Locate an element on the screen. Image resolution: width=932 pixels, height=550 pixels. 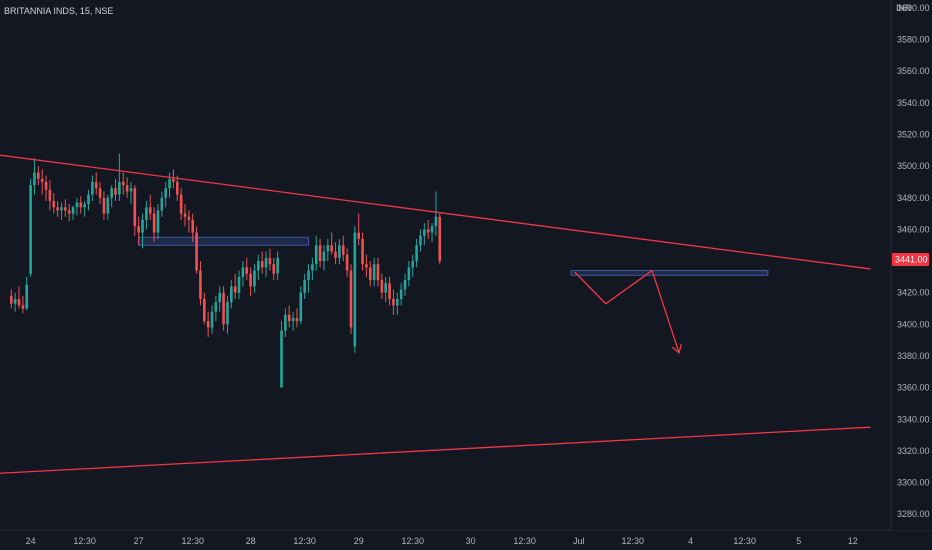
price-tick-label: 3380.00 is located at coordinates (913, 356).